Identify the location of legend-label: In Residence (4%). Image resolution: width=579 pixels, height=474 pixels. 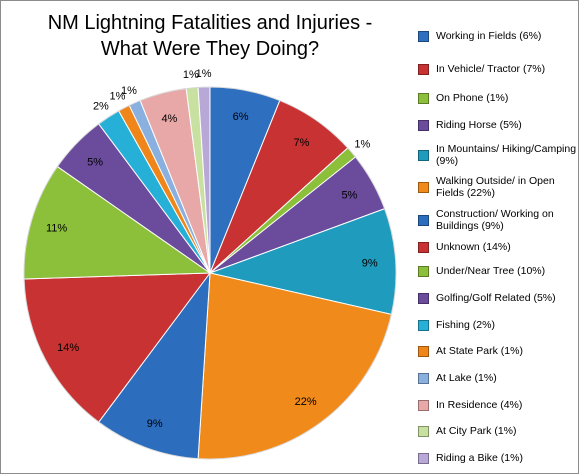
(479, 405).